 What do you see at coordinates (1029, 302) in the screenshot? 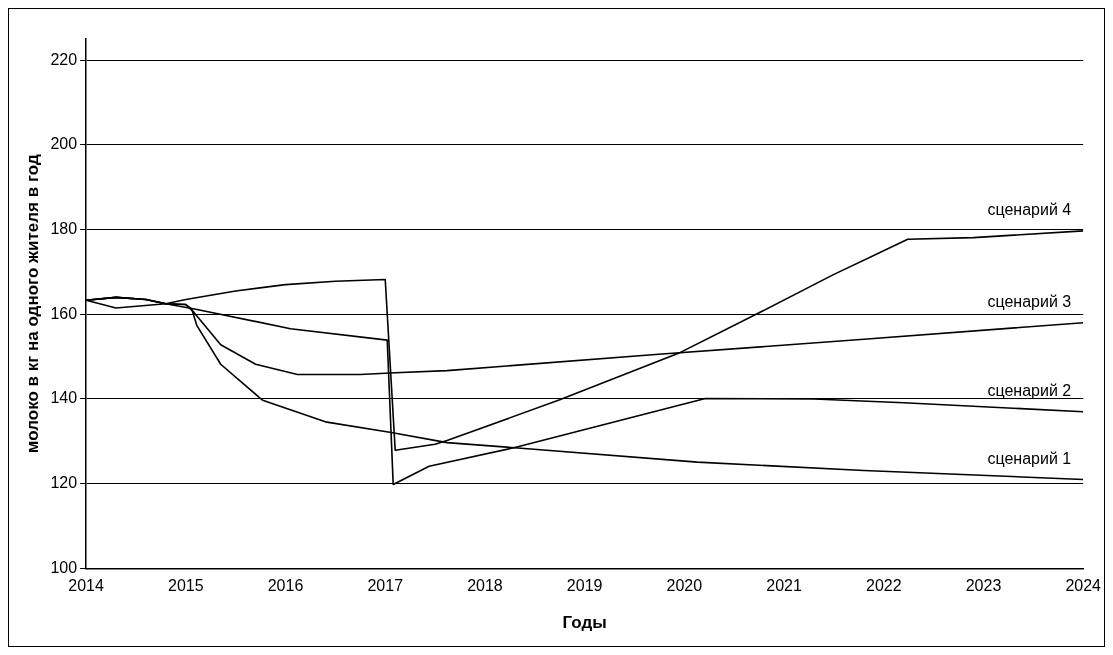
I see `series-label: сценарий 3` at bounding box center [1029, 302].